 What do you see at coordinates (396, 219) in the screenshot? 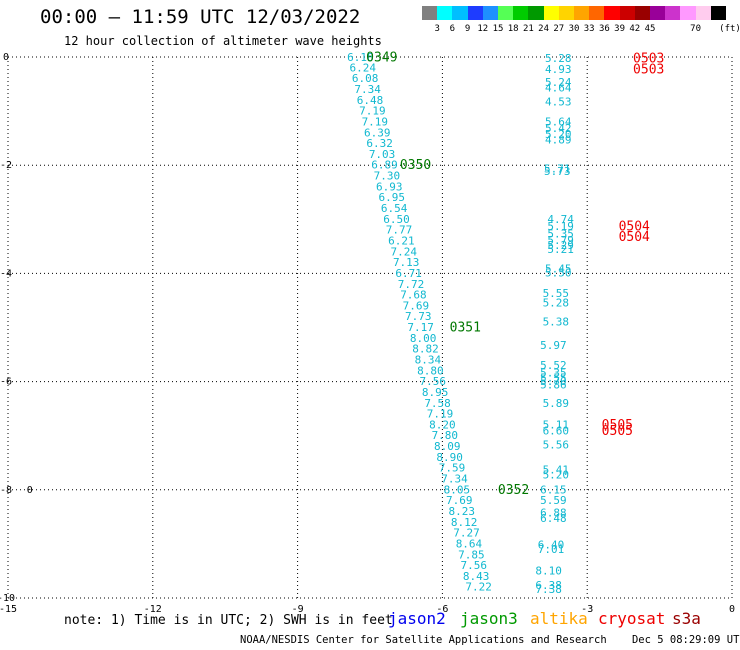
I see `swh-value-label: 6.50` at bounding box center [396, 219].